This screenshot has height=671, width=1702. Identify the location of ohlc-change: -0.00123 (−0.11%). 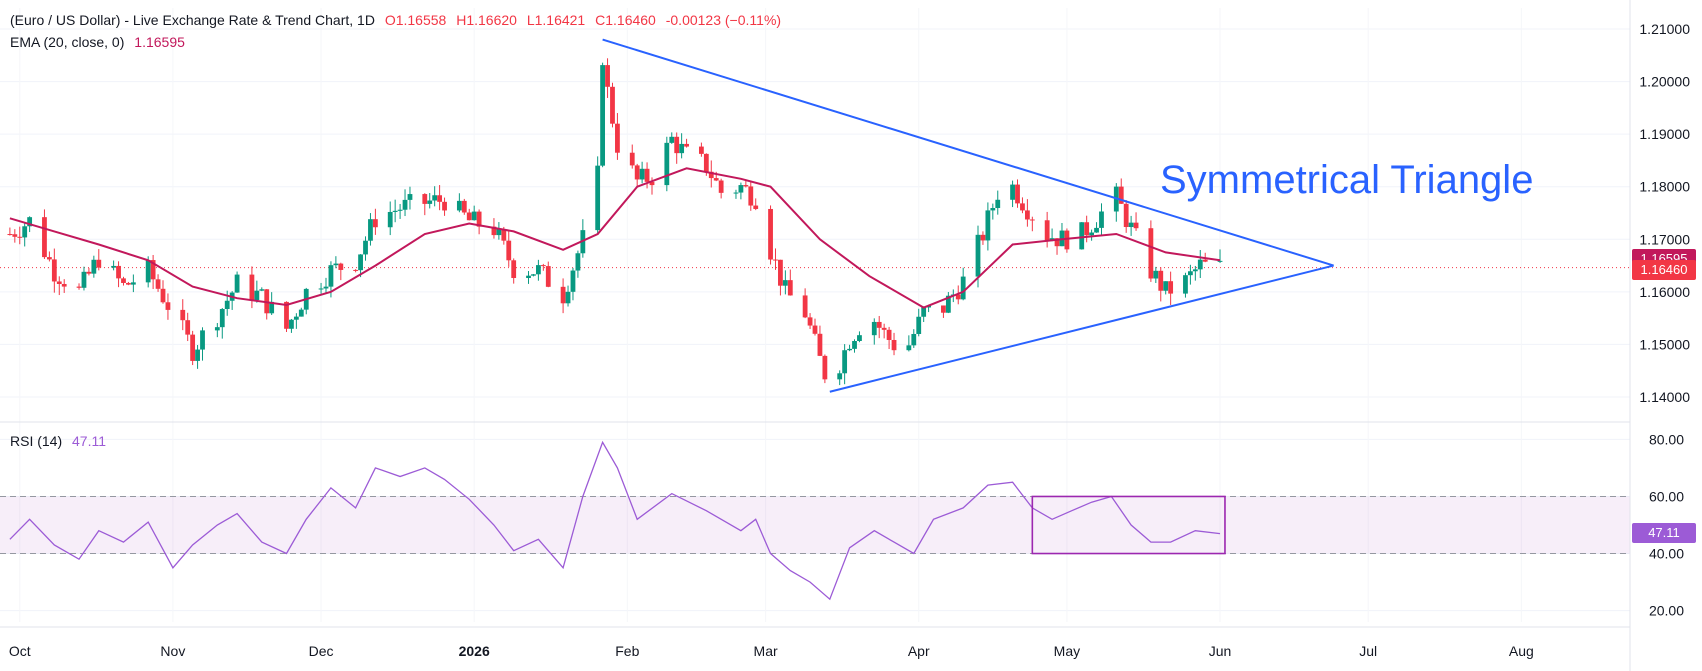
(723, 20).